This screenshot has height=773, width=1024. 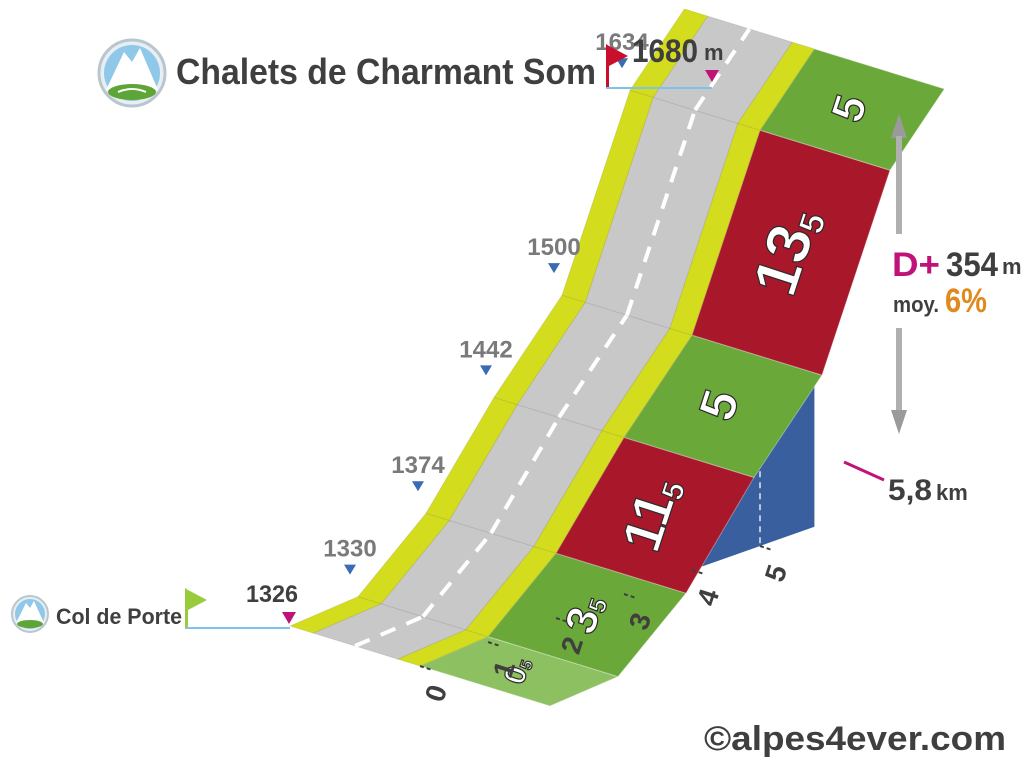 I want to click on altitude-label: 1442, so click(x=485, y=349).